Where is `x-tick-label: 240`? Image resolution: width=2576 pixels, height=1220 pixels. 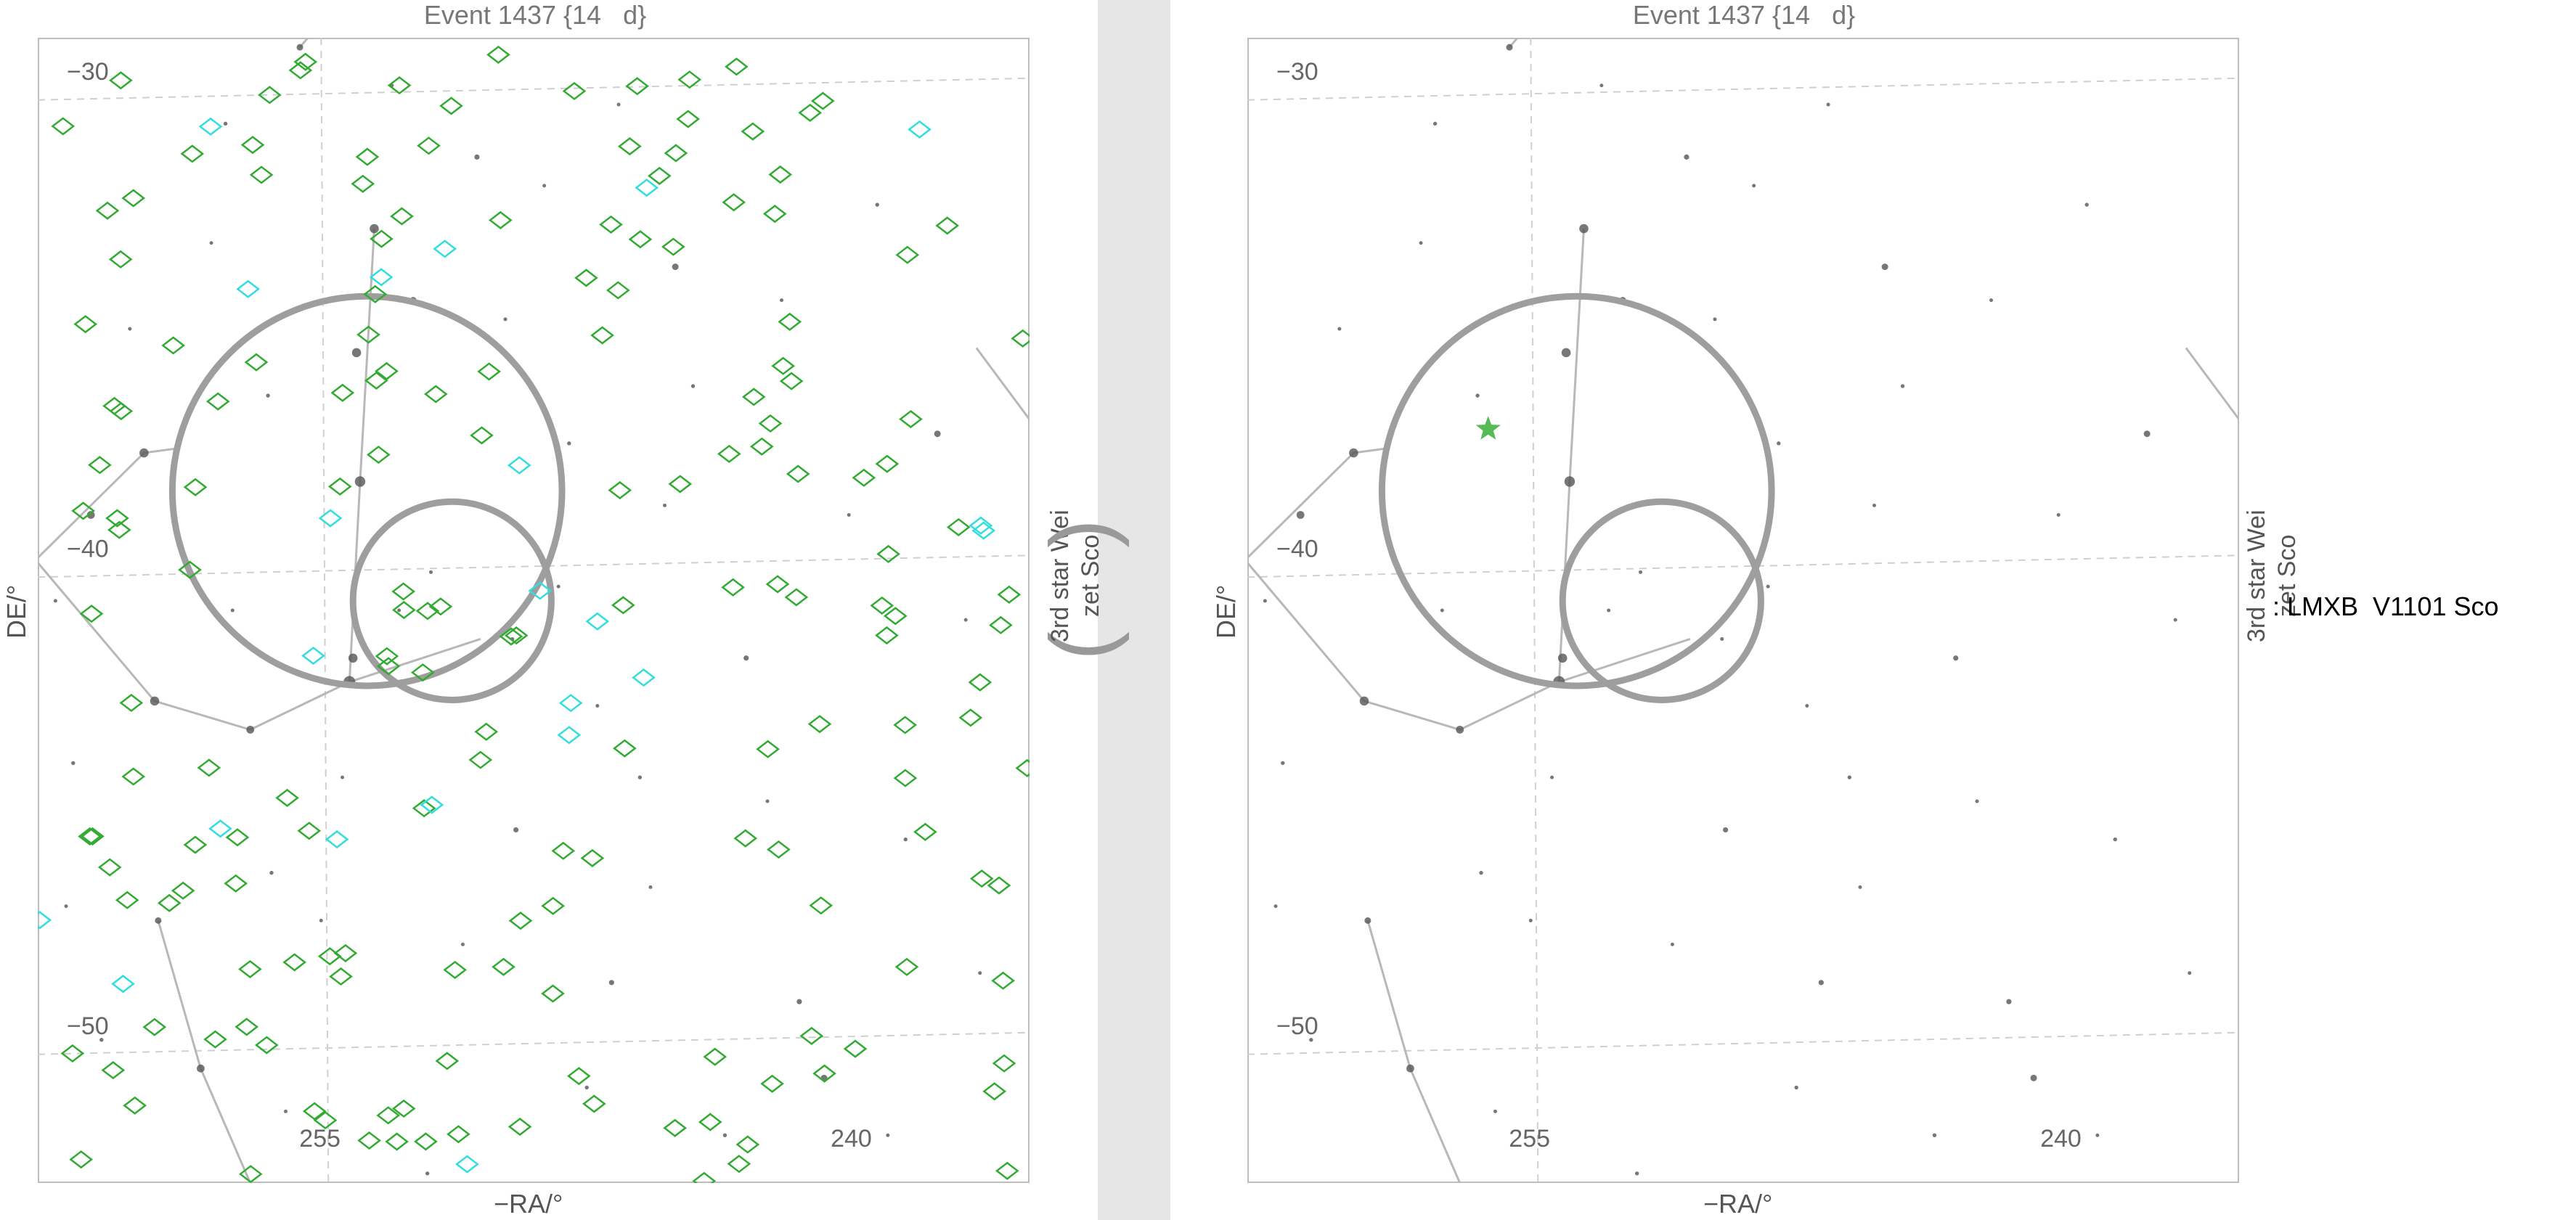 x-tick-label: 240 is located at coordinates (2061, 1139).